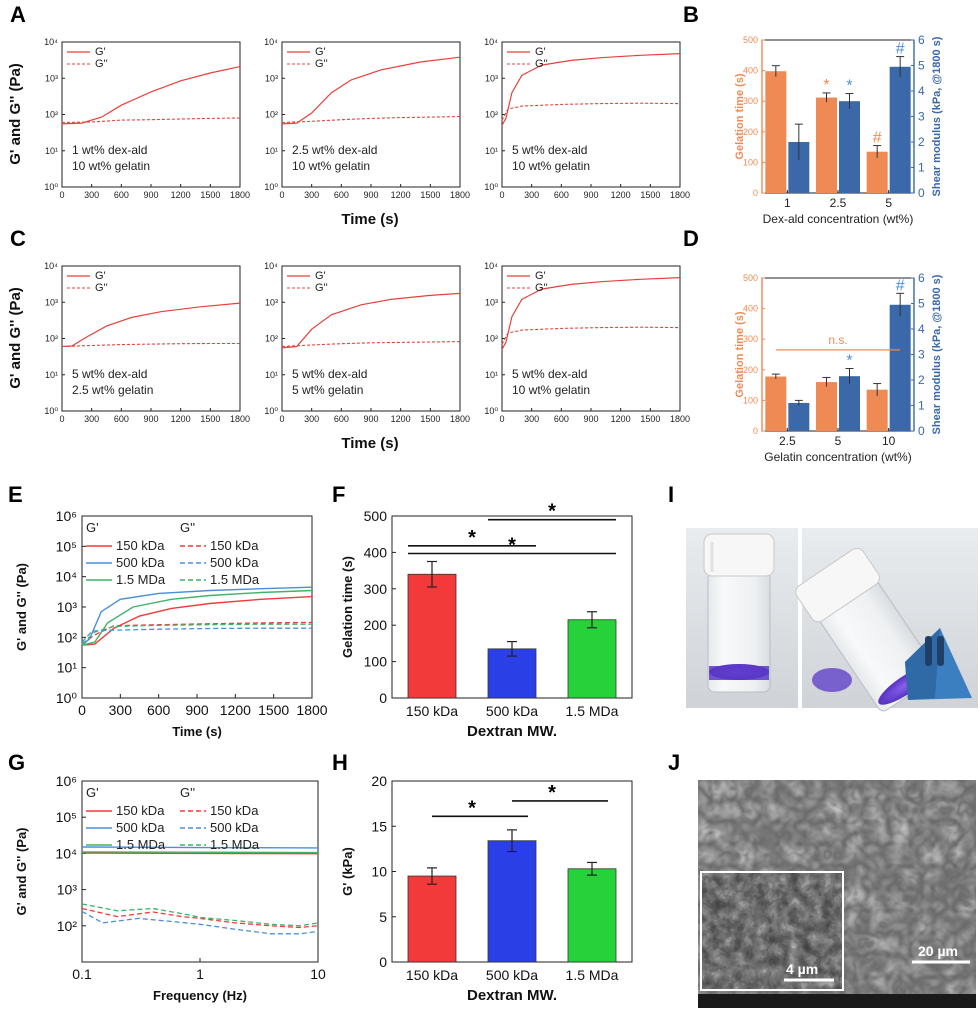 This screenshot has height=1024, width=980. What do you see at coordinates (187, 792) in the screenshot?
I see `legend-header-g-double-prime: G''` at bounding box center [187, 792].